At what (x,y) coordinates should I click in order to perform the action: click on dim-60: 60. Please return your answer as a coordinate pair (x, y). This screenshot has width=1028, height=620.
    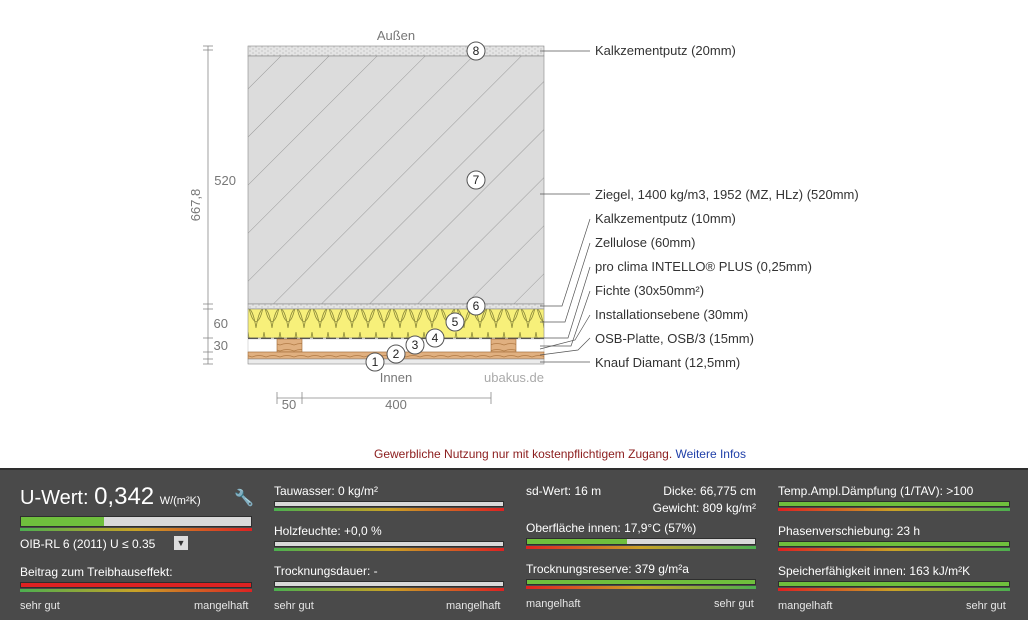
    Looking at the image, I should click on (221, 323).